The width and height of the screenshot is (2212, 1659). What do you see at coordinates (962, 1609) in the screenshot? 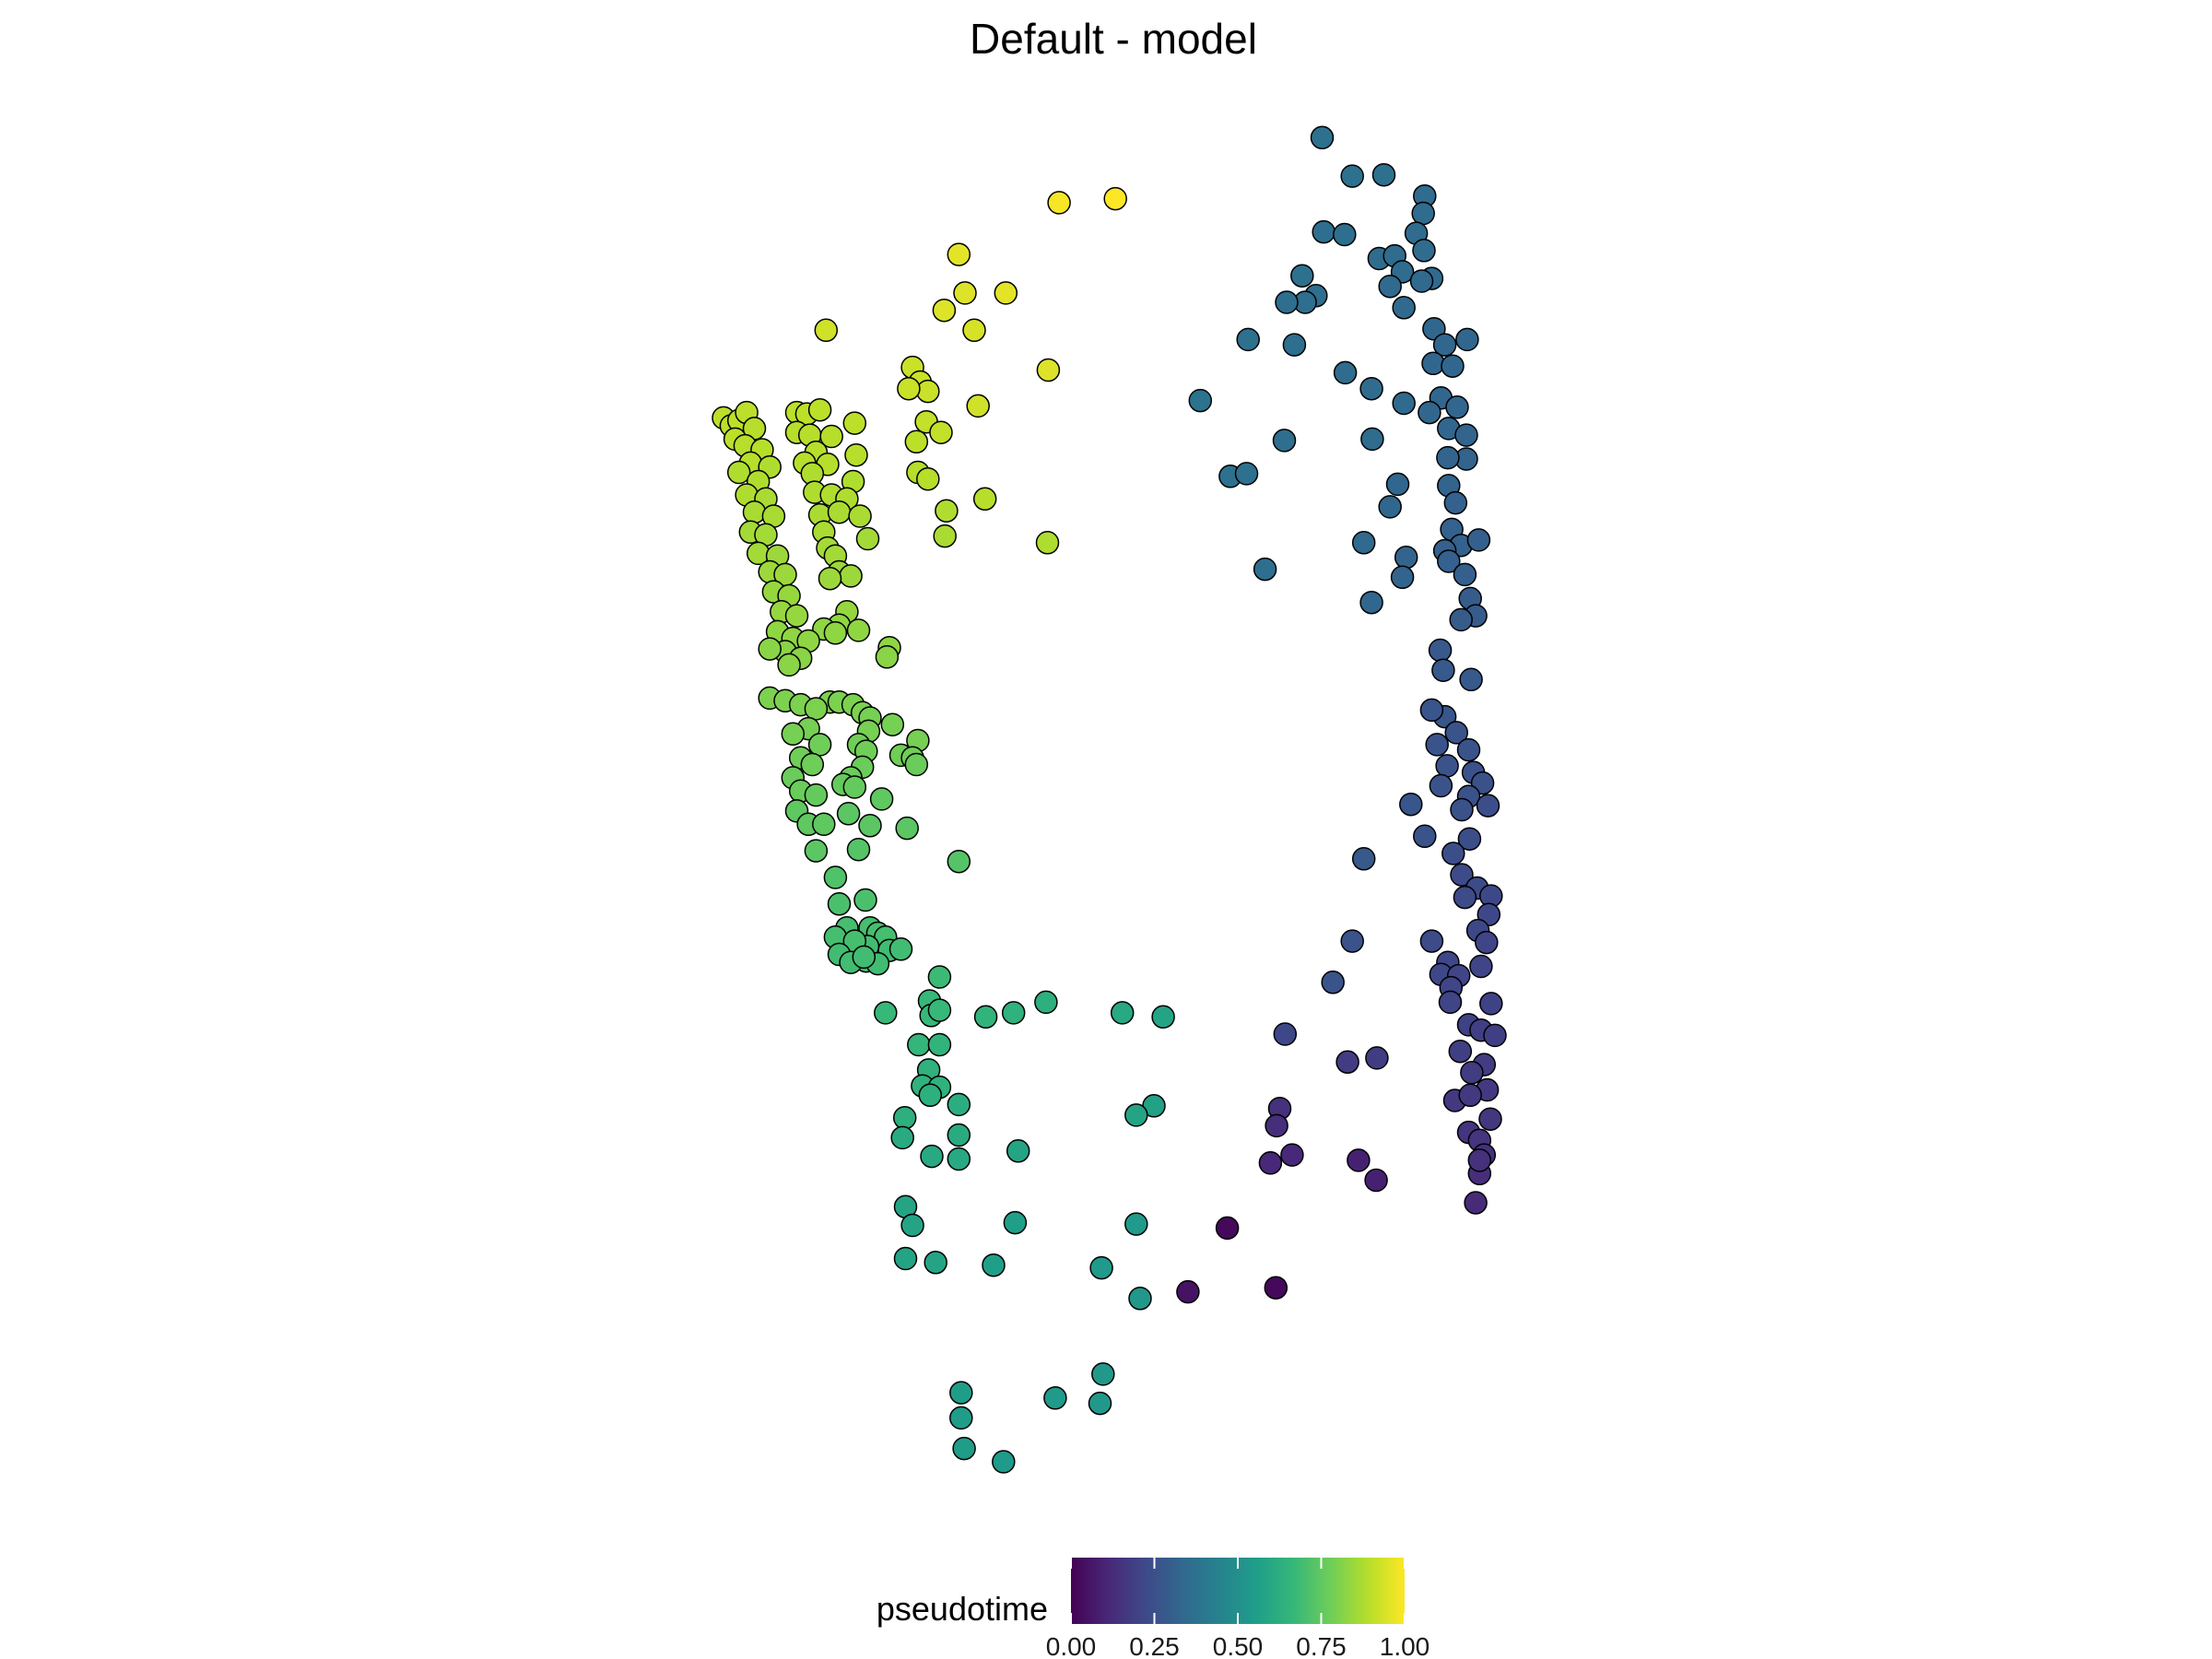
I see `legend-title: pseudotime` at bounding box center [962, 1609].